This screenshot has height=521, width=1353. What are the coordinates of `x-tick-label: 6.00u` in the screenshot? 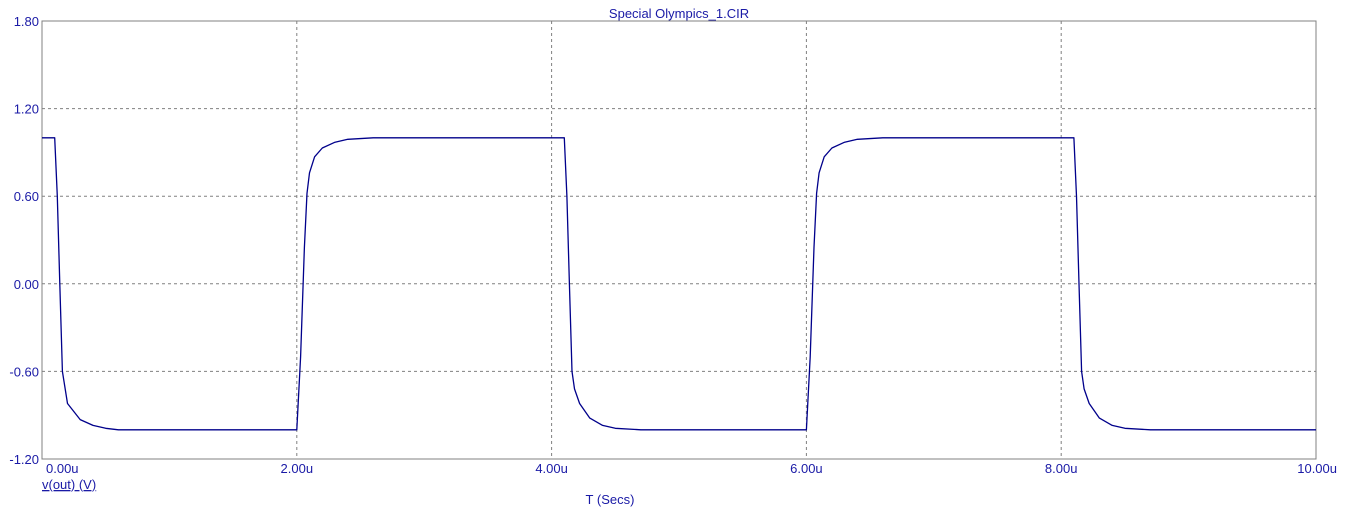 It's located at (806, 468).